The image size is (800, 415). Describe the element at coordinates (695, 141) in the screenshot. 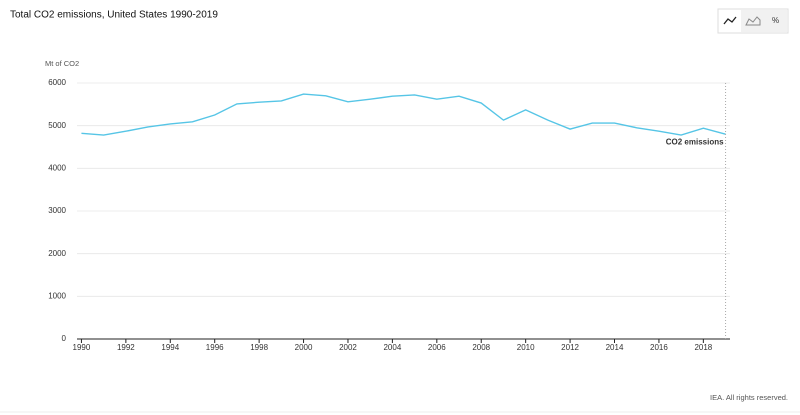

I see `series-label: CO2 emissions` at that location.